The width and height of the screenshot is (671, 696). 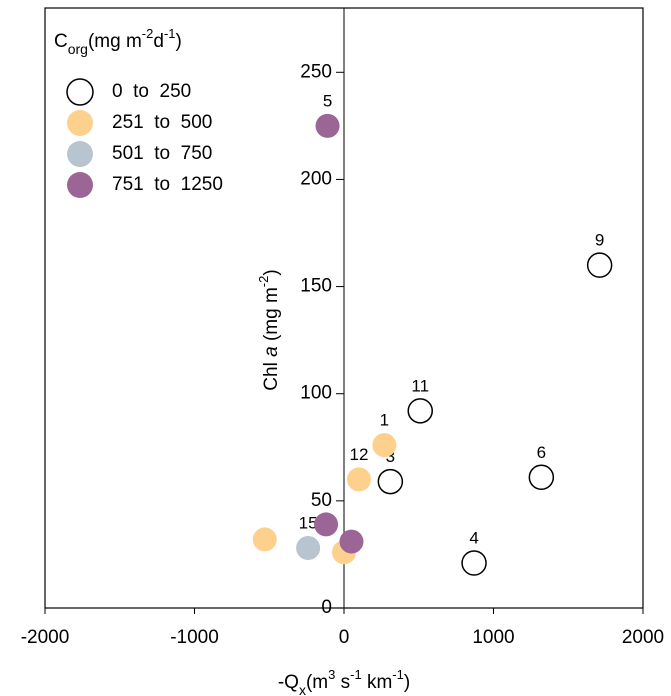 I want to click on x-tick-label: -1000, so click(x=194, y=637).